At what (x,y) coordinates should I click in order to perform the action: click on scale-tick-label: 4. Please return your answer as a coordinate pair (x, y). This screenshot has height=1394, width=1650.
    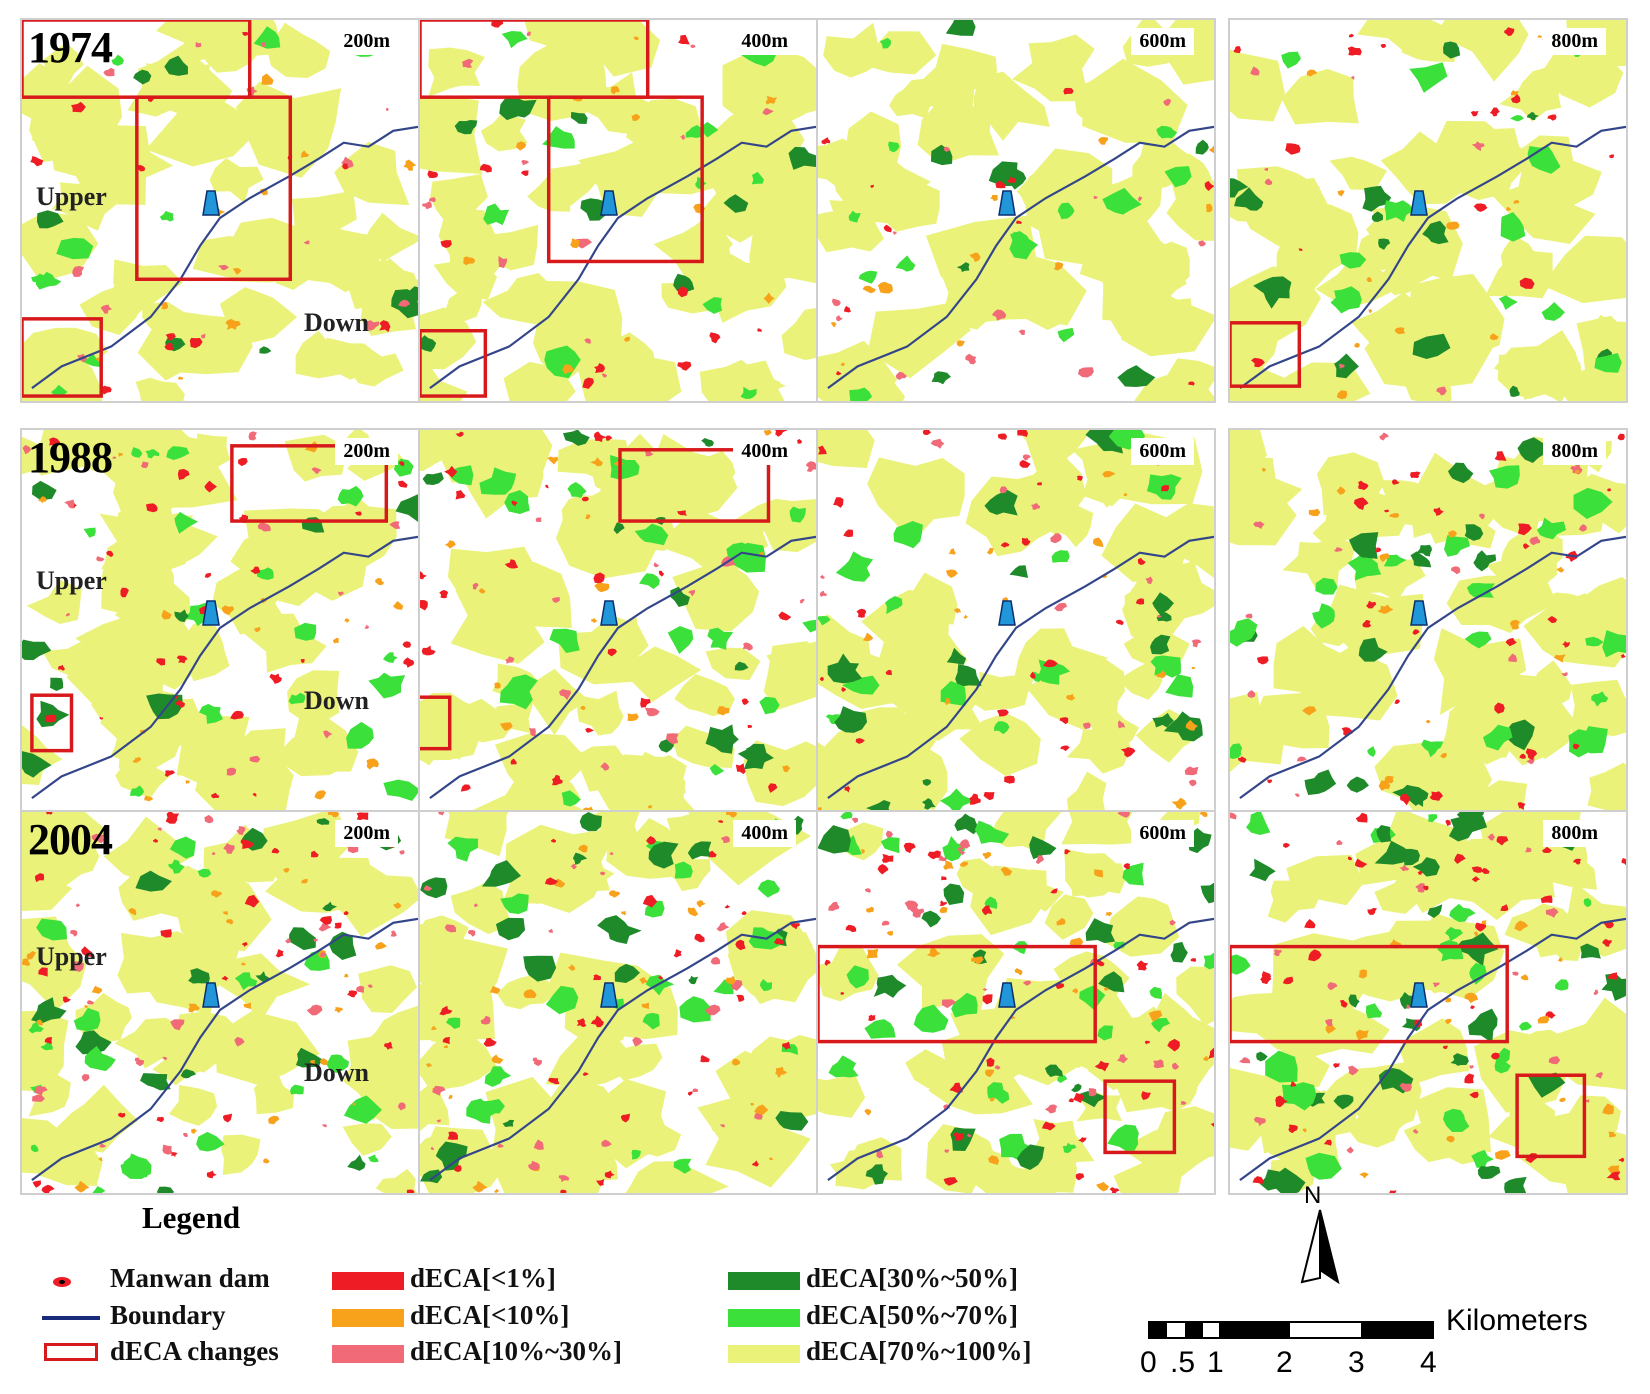
    Looking at the image, I should click on (1428, 1362).